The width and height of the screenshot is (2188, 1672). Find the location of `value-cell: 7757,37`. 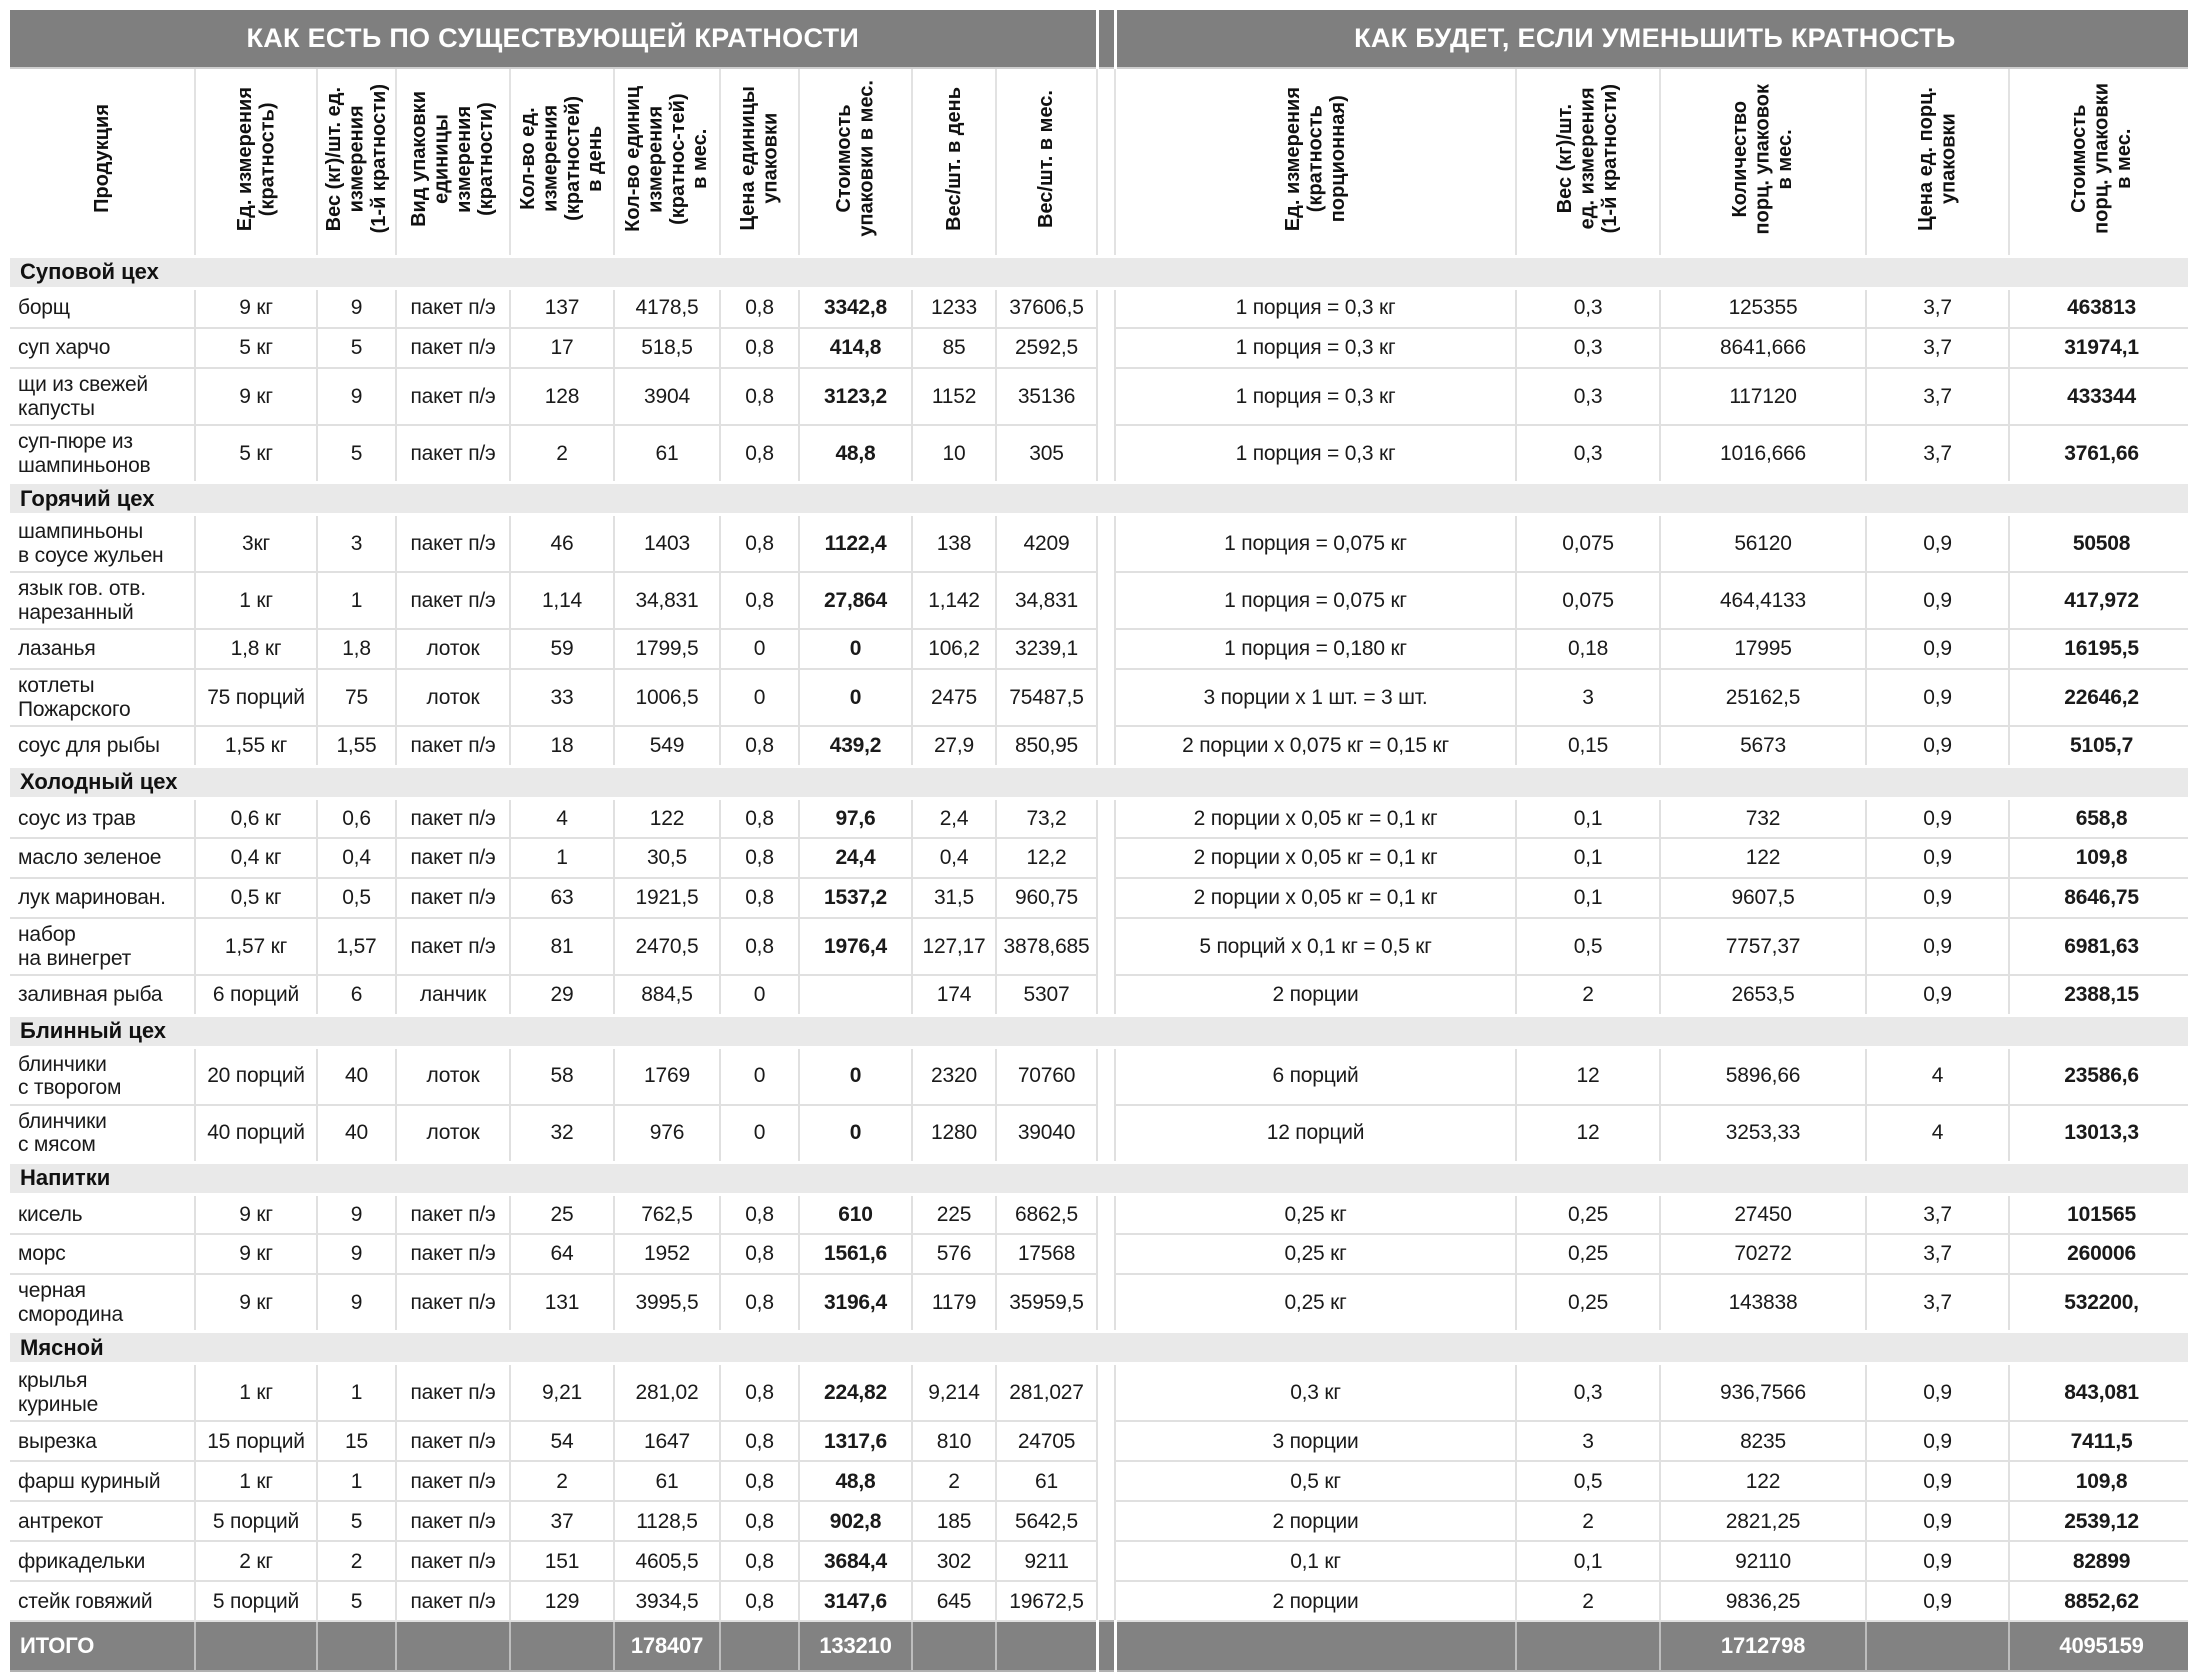

value-cell: 7757,37 is located at coordinates (1763, 947).